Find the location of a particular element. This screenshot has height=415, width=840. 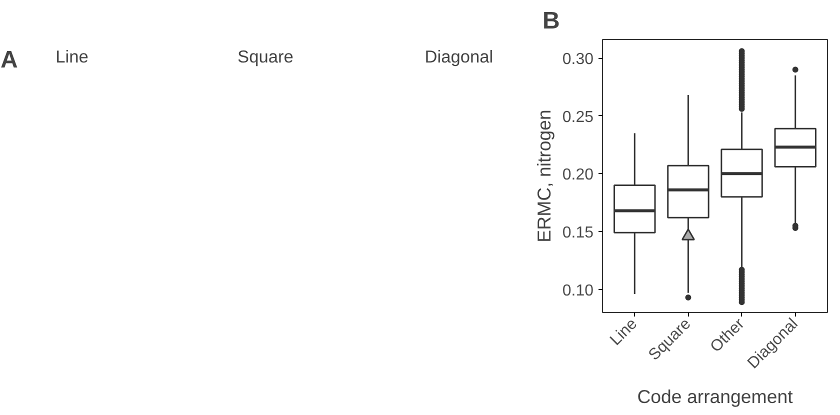

chart-title: B is located at coordinates (551, 21).